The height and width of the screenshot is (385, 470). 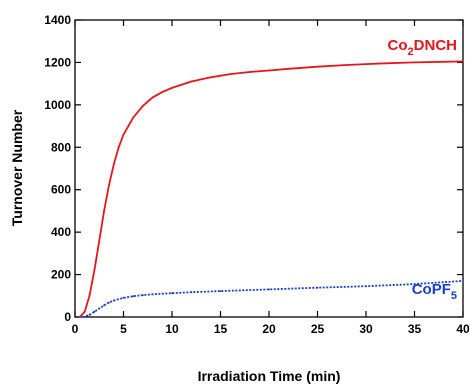 What do you see at coordinates (75, 329) in the screenshot?
I see `x-tick-label-0: 0` at bounding box center [75, 329].